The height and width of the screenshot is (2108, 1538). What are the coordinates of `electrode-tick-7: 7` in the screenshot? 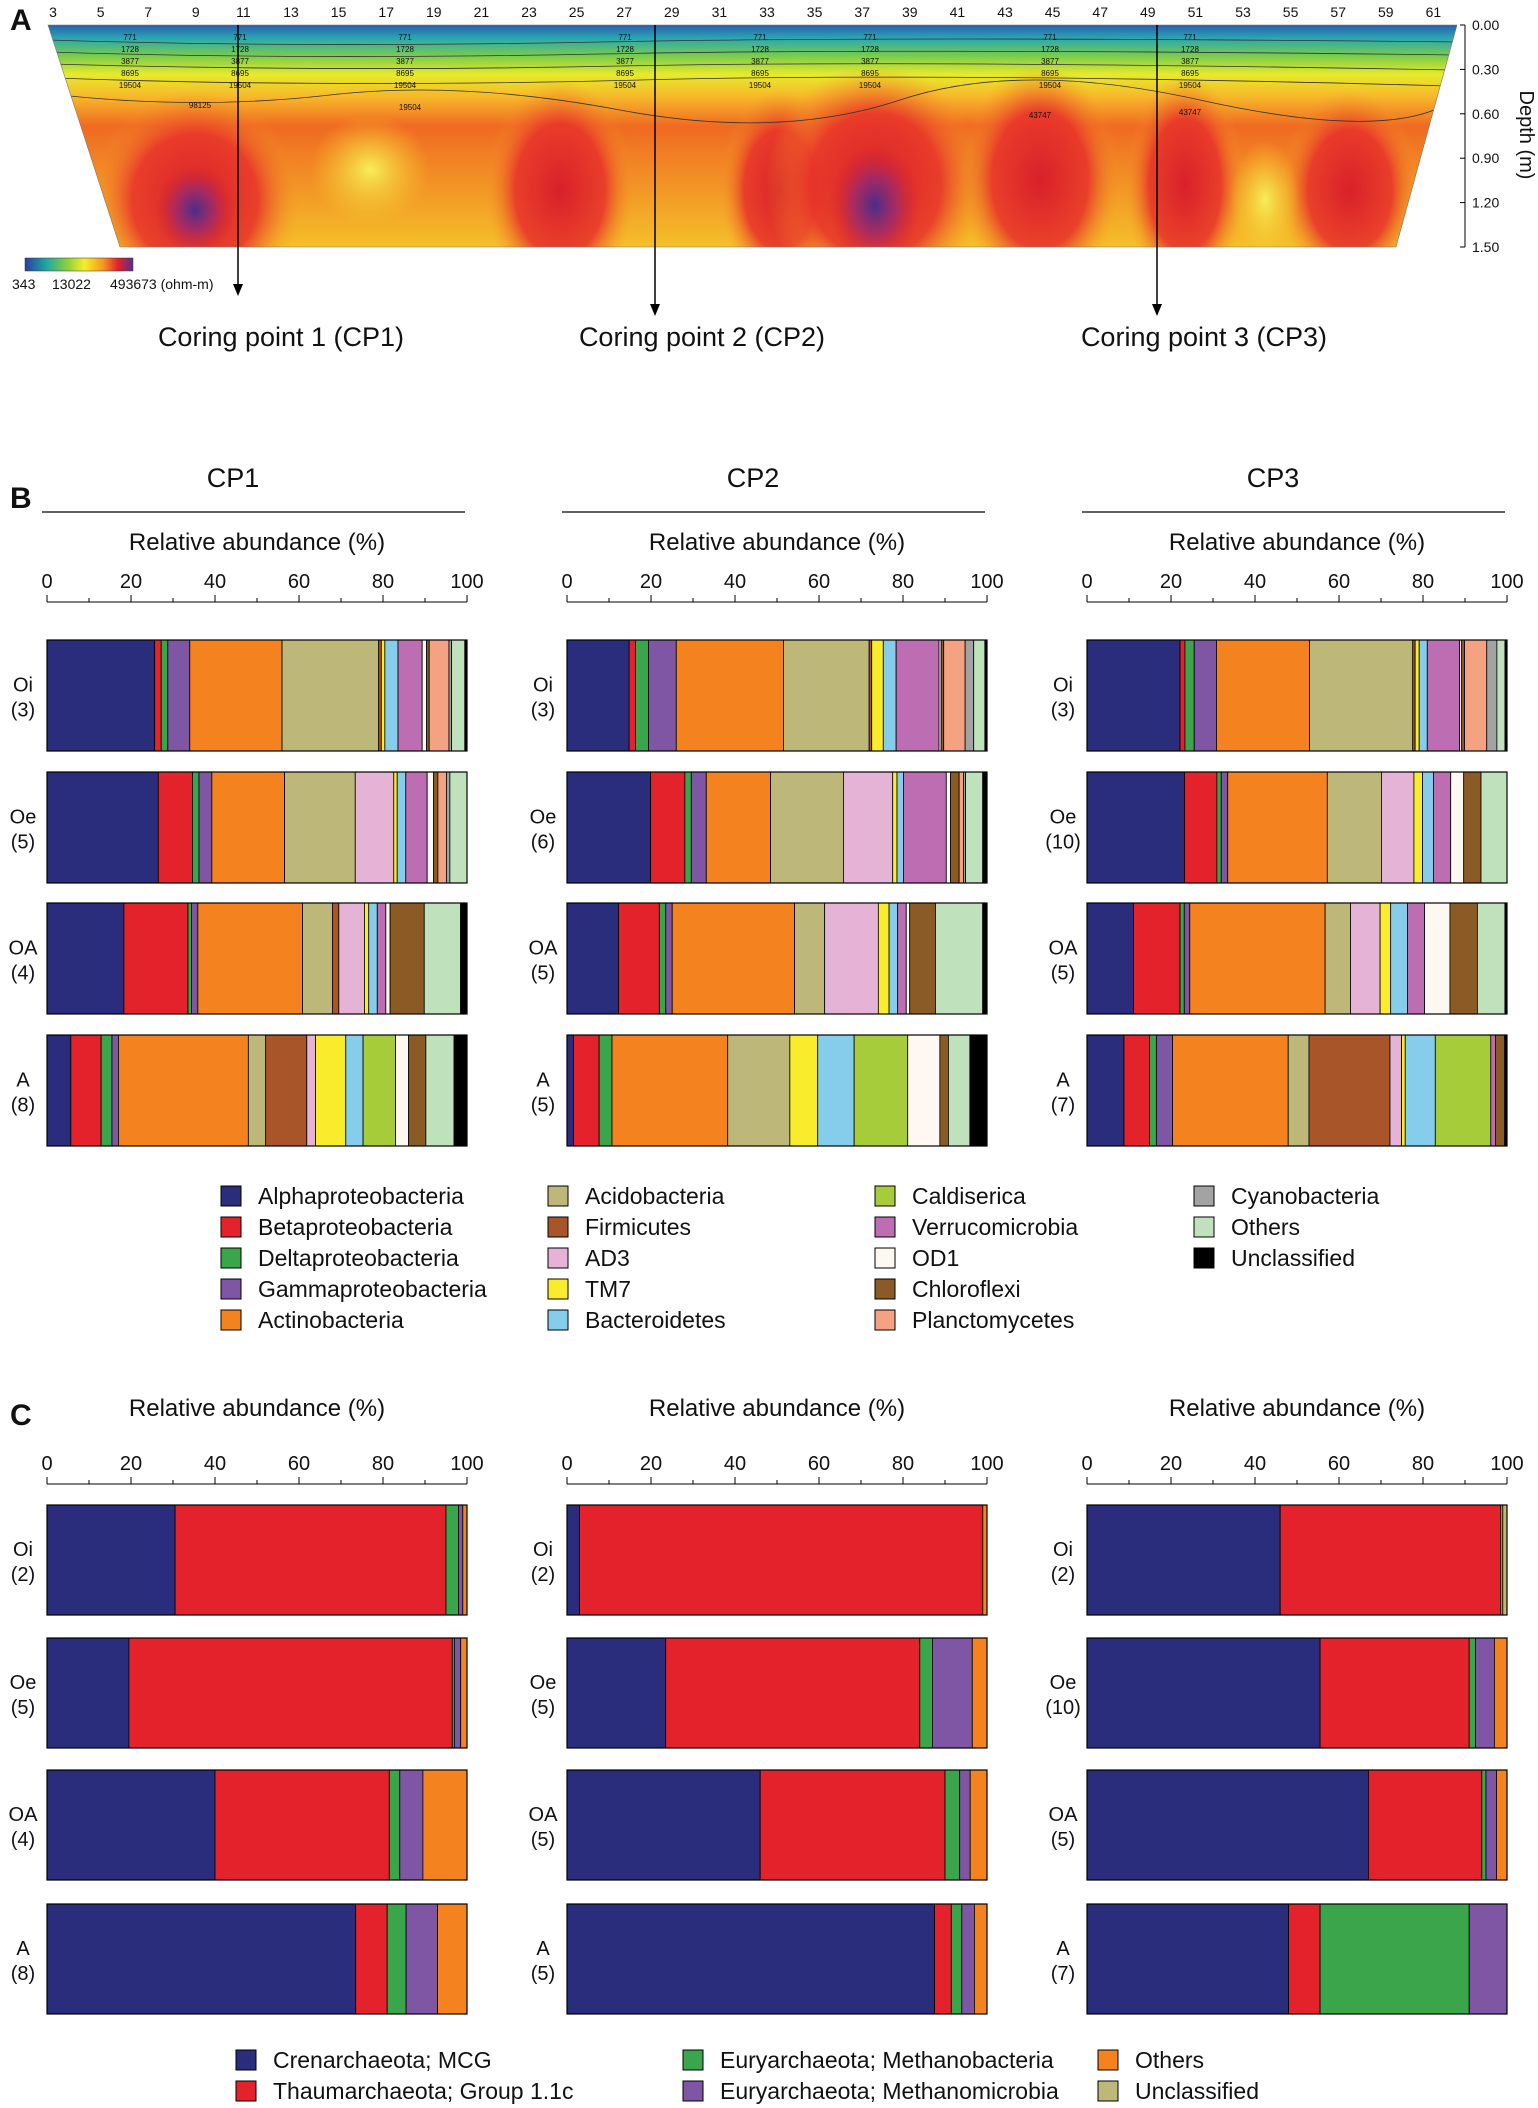 It's located at (148, 12).